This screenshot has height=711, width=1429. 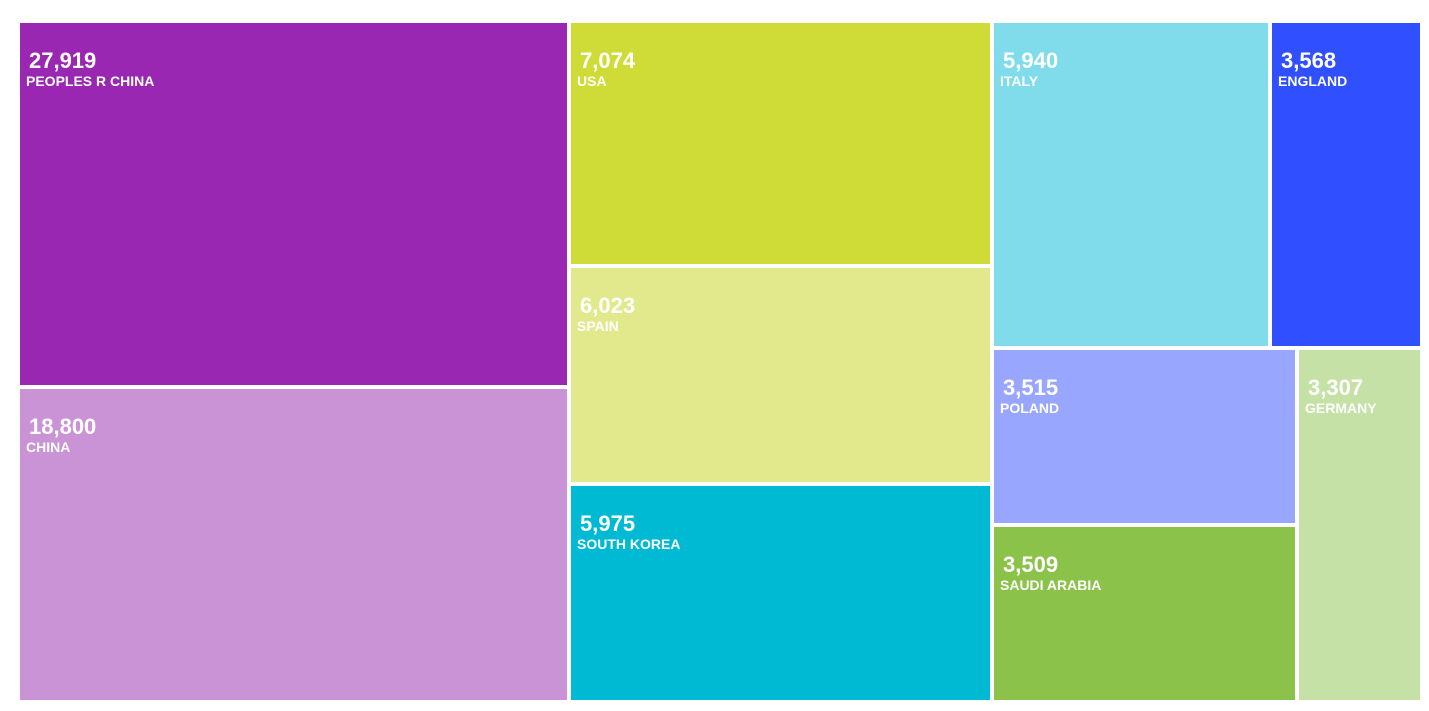 I want to click on tile-value: 7,074, so click(x=608, y=60).